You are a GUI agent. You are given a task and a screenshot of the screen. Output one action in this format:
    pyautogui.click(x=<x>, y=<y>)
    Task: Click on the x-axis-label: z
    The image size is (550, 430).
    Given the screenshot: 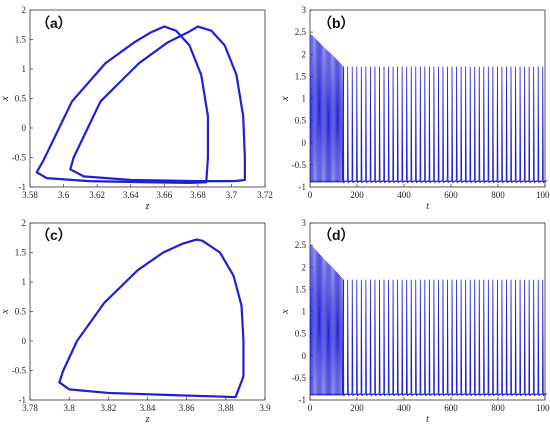 What is the action you would take?
    pyautogui.click(x=147, y=419)
    